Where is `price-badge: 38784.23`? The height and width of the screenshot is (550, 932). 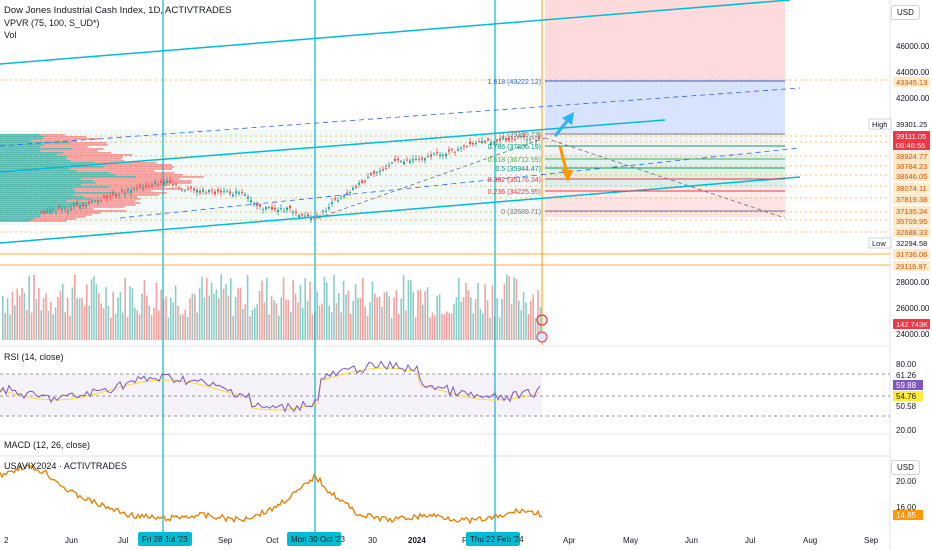 price-badge: 38784.23 is located at coordinates (911, 166).